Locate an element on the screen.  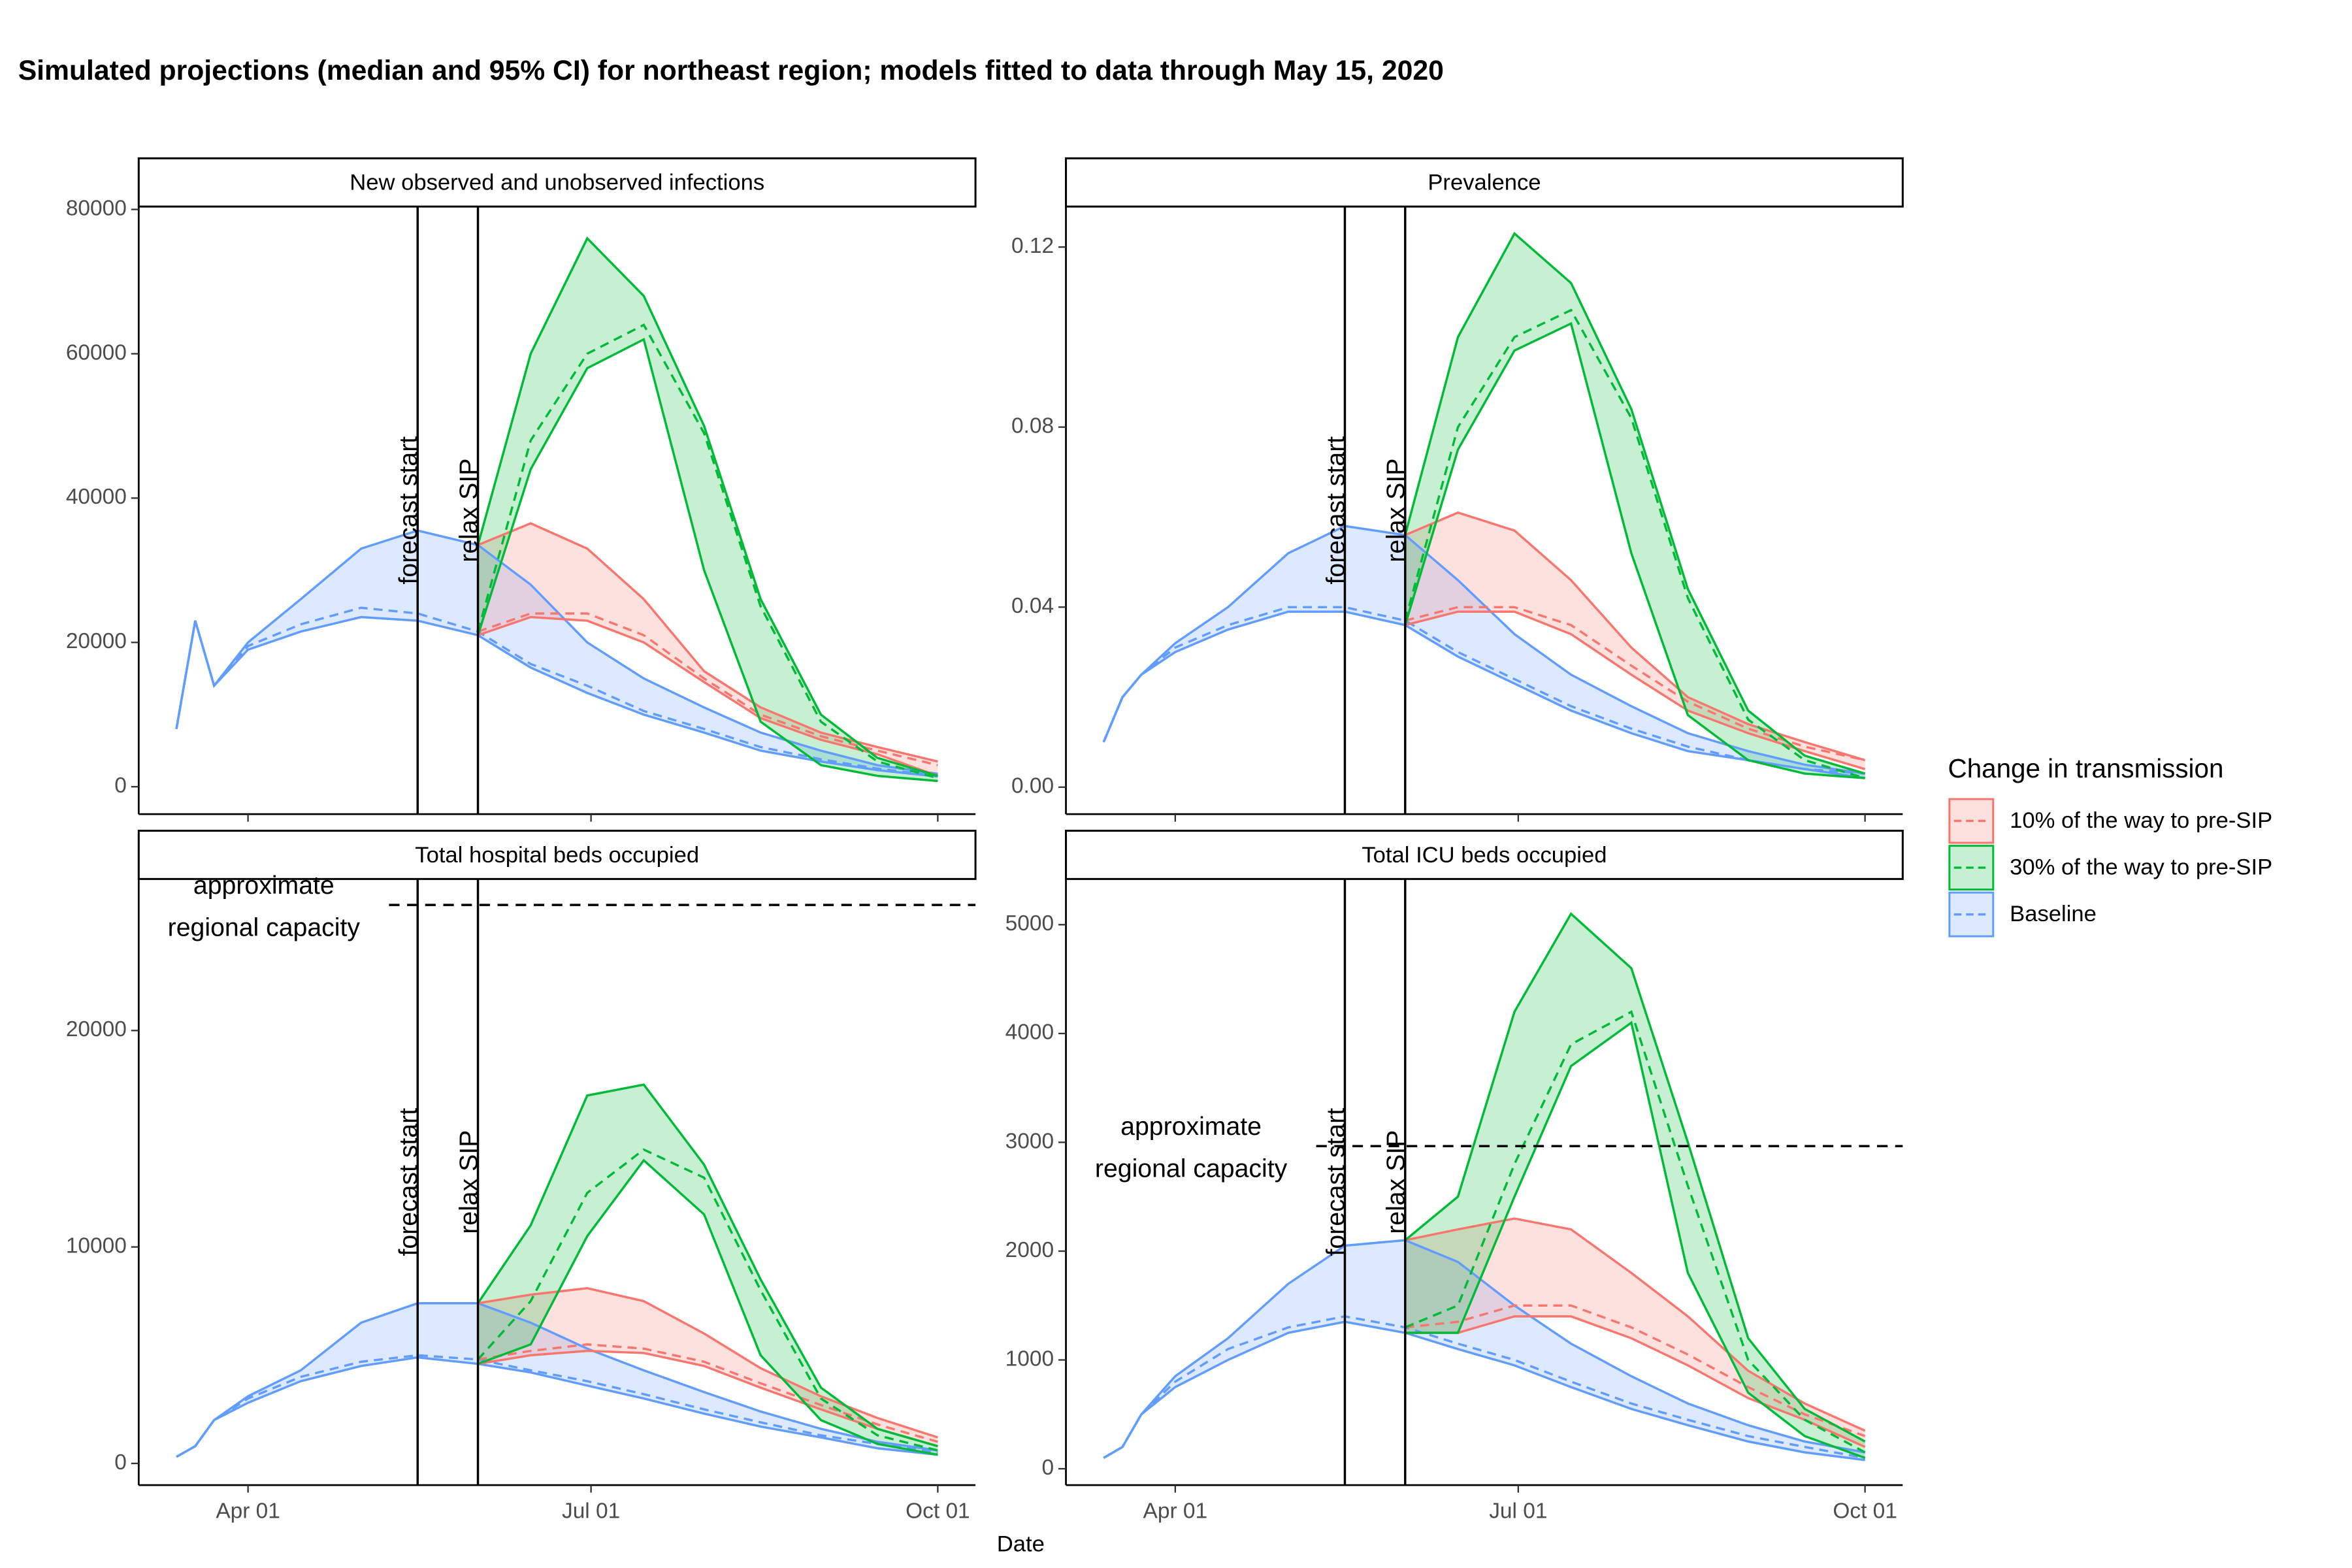
legend-label: Baseline is located at coordinates (2053, 914).